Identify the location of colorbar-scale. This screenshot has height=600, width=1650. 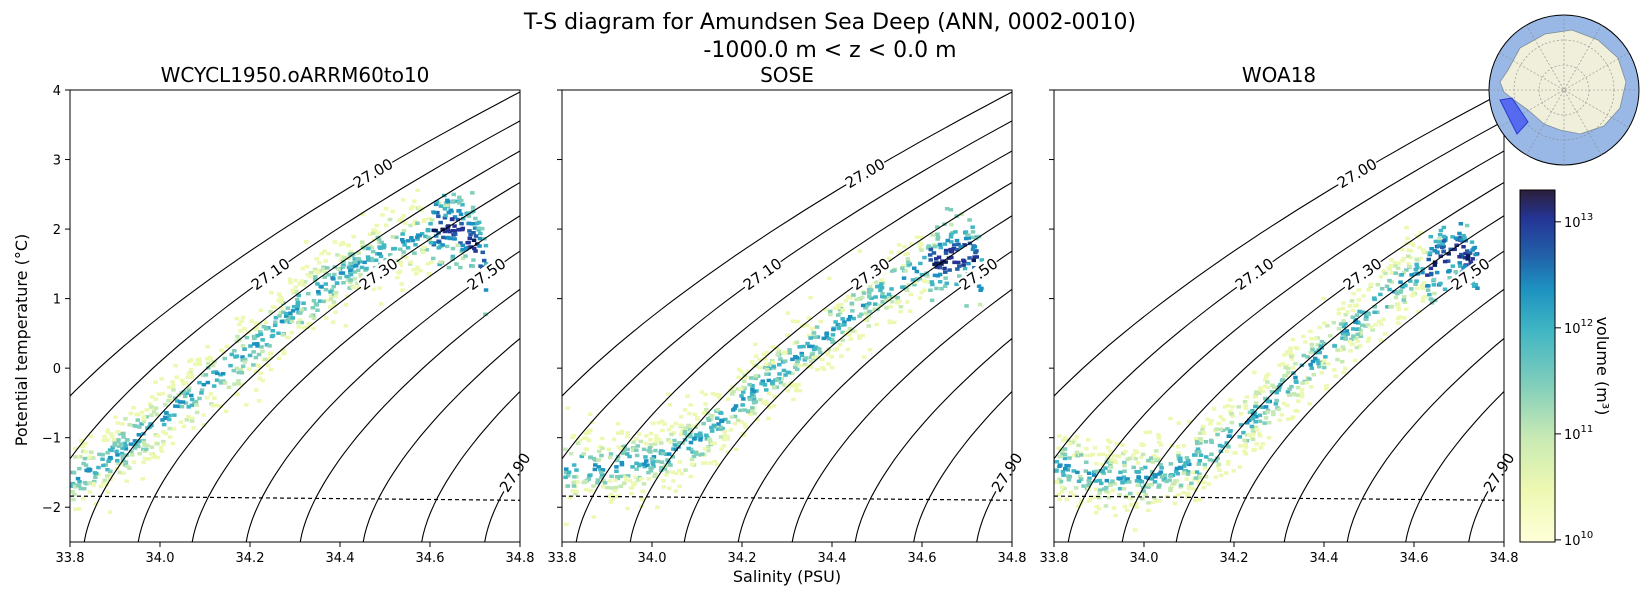
(1537, 366).